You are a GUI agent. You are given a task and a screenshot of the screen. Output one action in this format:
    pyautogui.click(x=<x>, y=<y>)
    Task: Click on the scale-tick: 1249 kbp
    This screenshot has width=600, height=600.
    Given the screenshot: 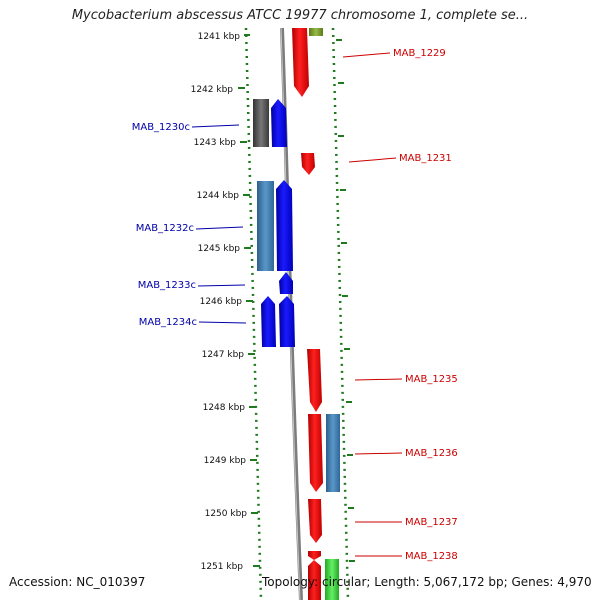 What is the action you would take?
    pyautogui.click(x=278, y=460)
    